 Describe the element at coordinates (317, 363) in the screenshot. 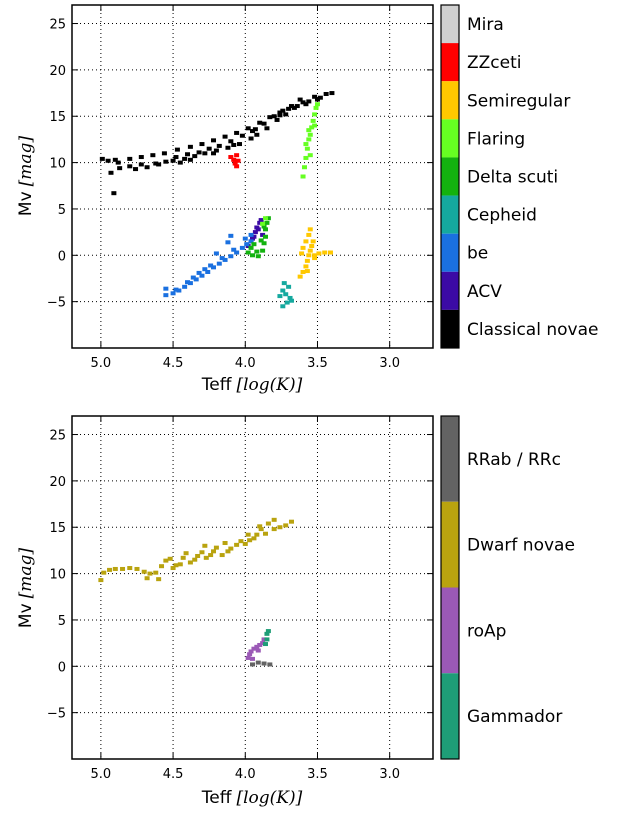

I see `x-tick-label: 3.5` at that location.